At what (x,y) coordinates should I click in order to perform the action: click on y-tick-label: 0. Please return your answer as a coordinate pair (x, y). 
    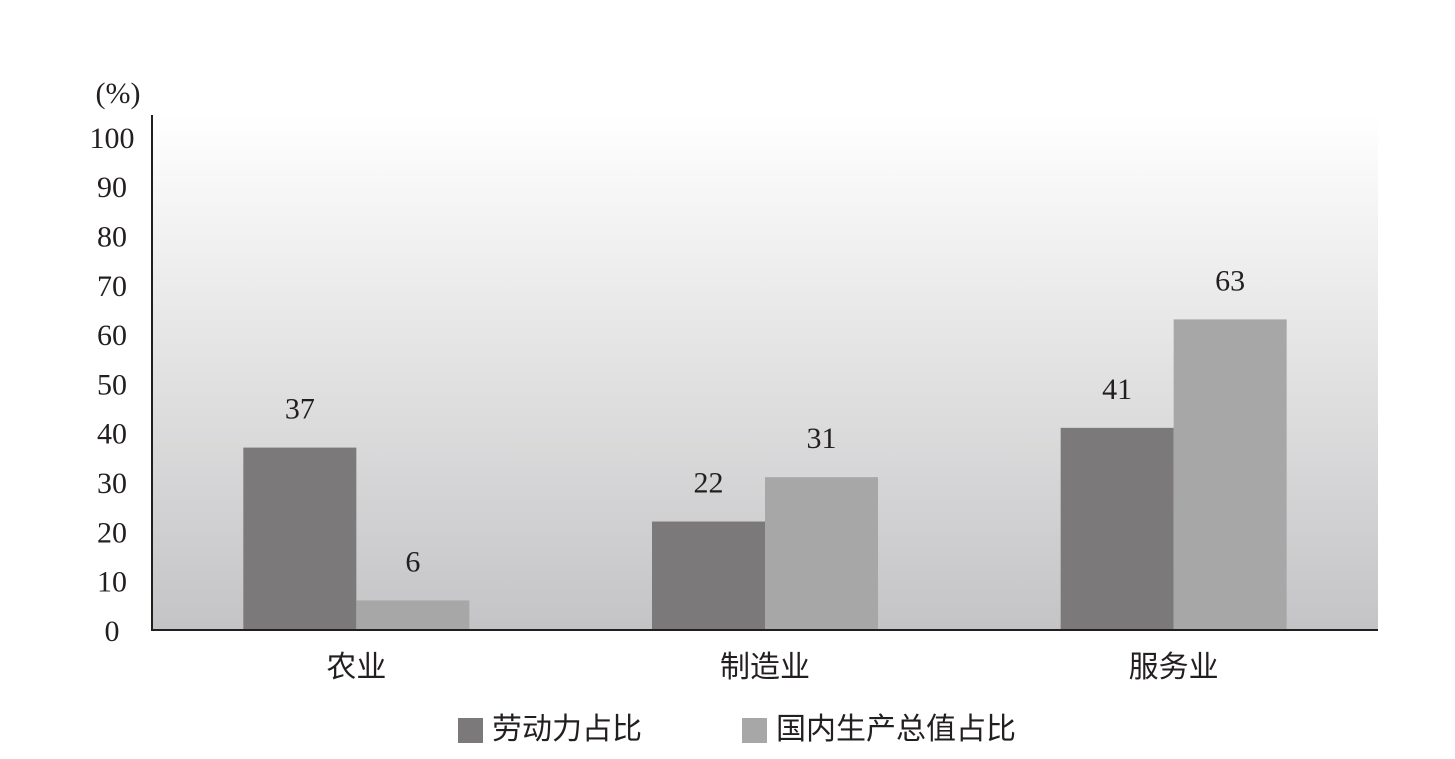
    Looking at the image, I should click on (112, 631).